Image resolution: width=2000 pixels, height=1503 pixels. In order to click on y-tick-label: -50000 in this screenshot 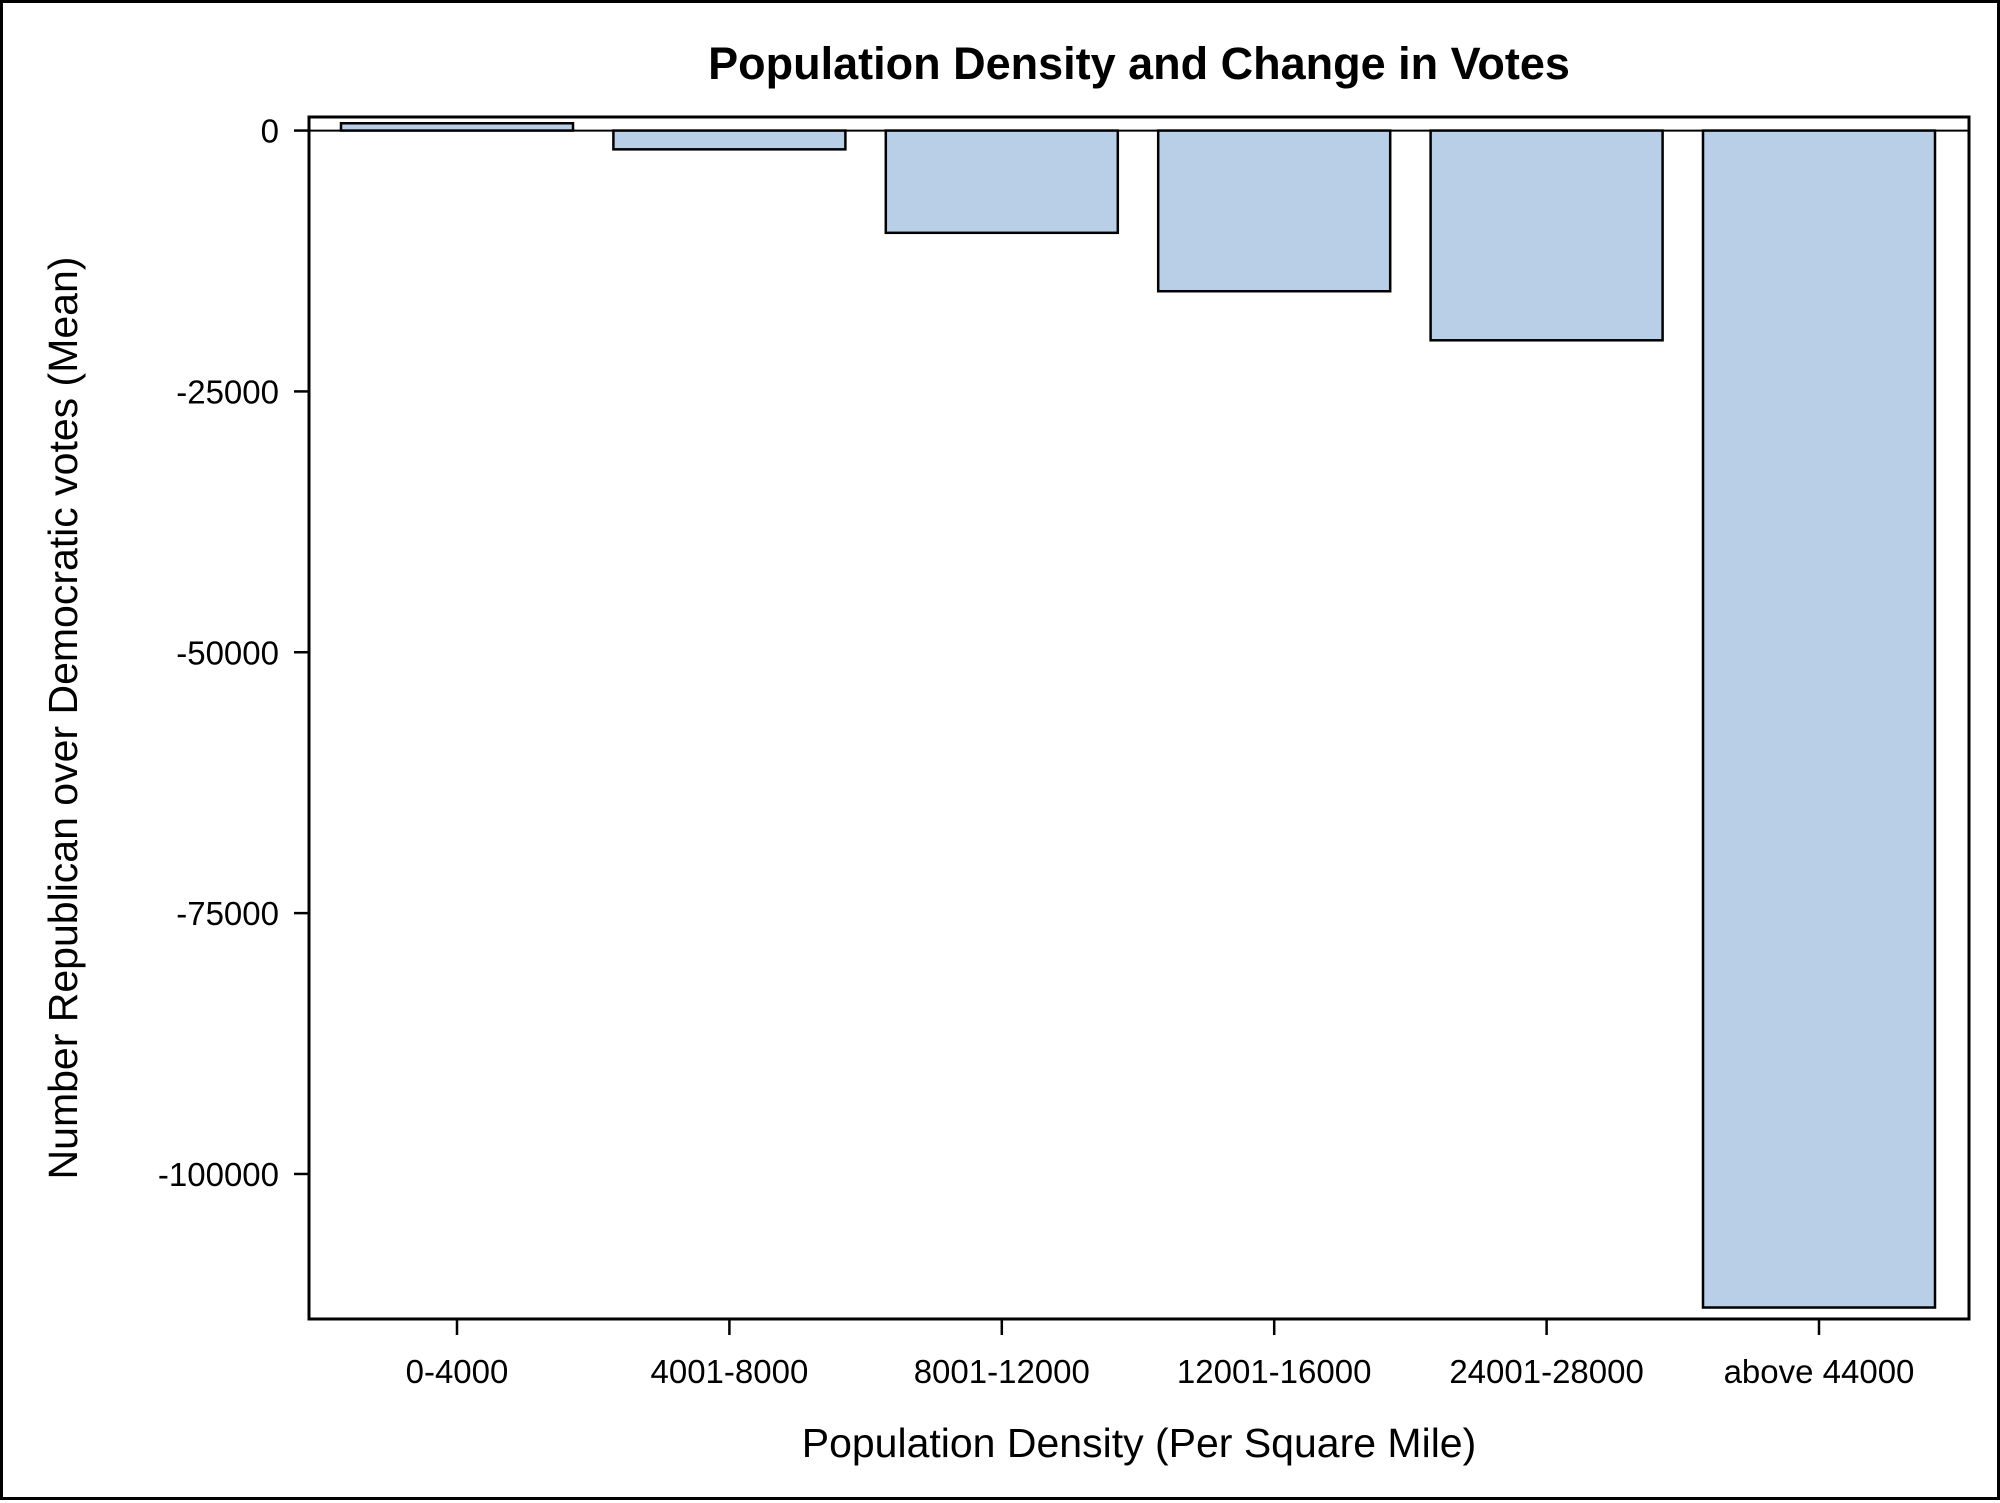, I will do `click(227, 652)`.